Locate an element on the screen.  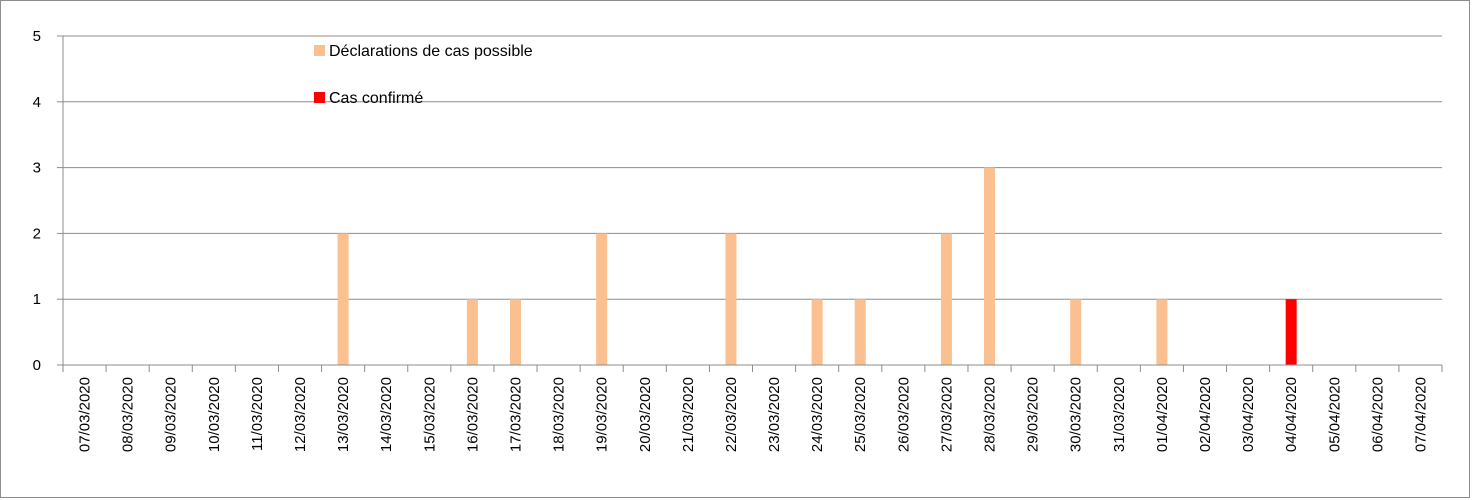
x-tick-label: 30/03/2020 is located at coordinates (1076, 414).